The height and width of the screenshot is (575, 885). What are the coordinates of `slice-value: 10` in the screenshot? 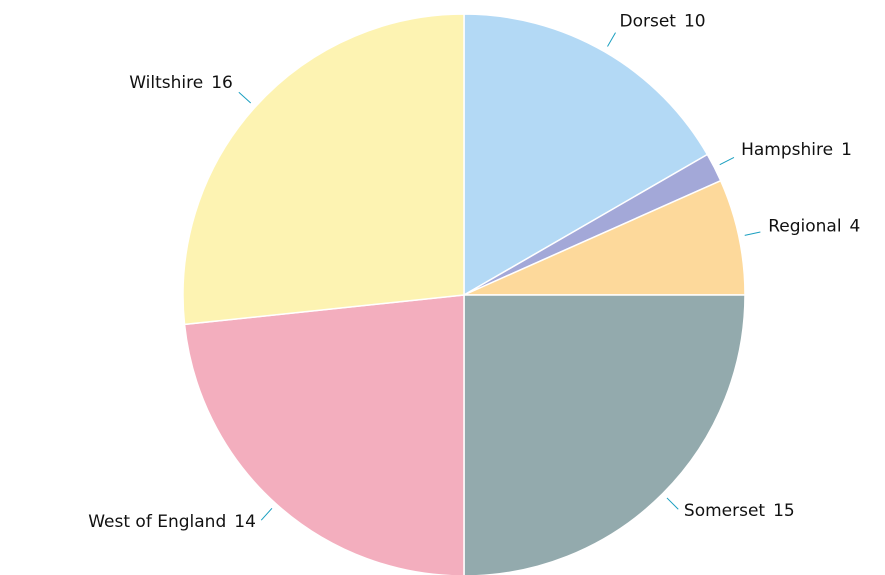 It's located at (695, 22).